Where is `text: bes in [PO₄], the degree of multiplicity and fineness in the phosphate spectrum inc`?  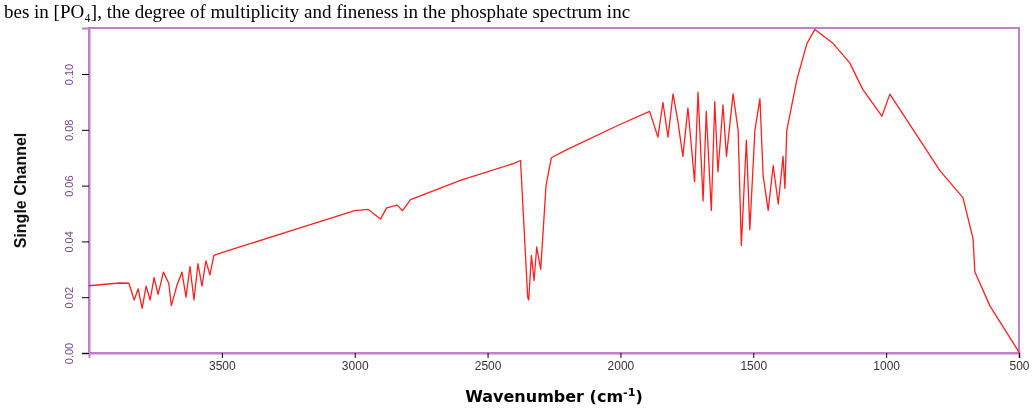
text: bes in [PO₄], the degree of multiplicity and fineness in the phosphate spectrum inc is located at coordinates (317, 11).